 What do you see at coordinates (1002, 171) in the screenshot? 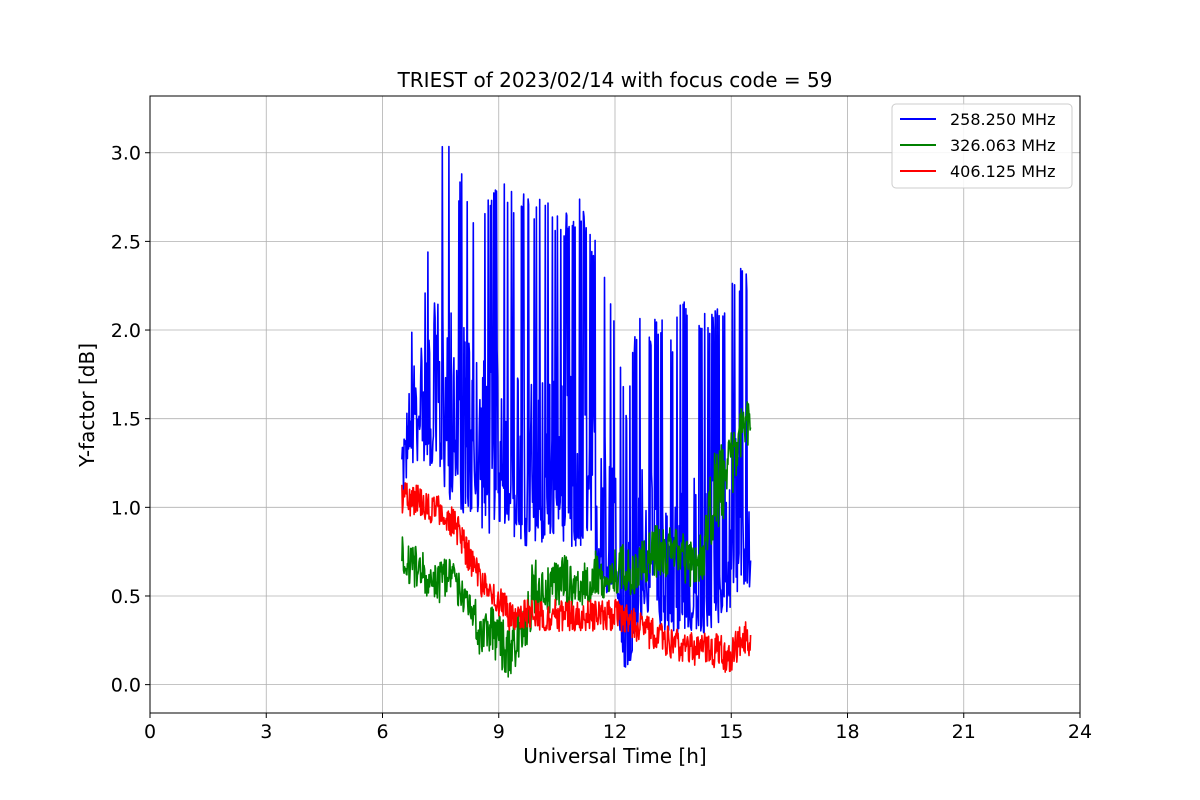
I see `legend-label: 406.125 MHz` at bounding box center [1002, 171].